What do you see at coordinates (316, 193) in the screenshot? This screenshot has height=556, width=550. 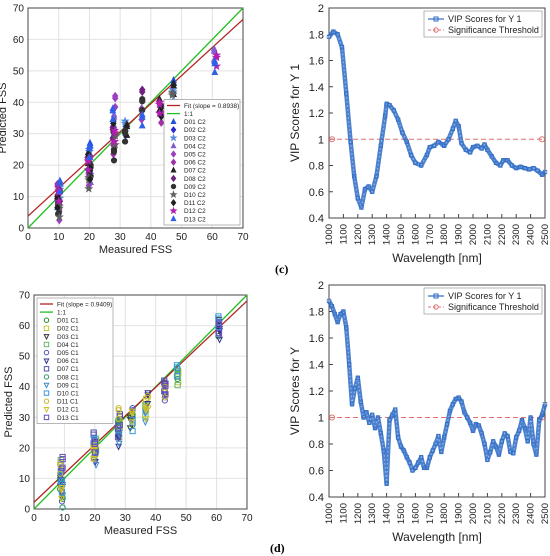 I see `y-tick-label: 0.6` at bounding box center [316, 193].